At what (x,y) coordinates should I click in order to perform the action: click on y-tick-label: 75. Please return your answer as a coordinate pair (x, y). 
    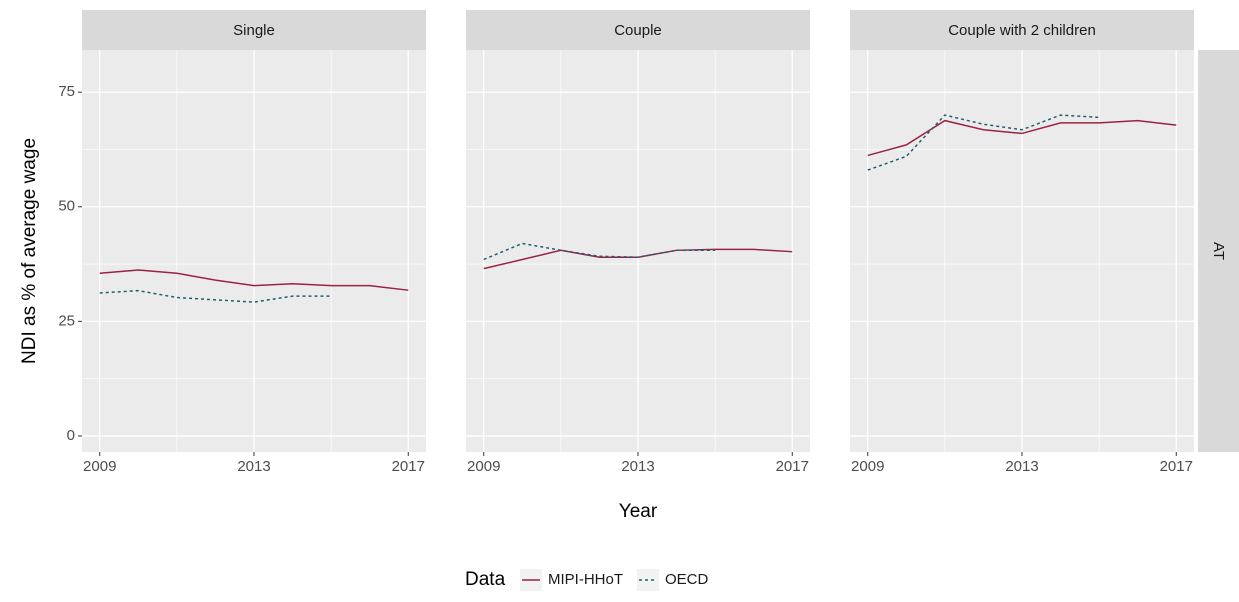
    Looking at the image, I should click on (66, 91).